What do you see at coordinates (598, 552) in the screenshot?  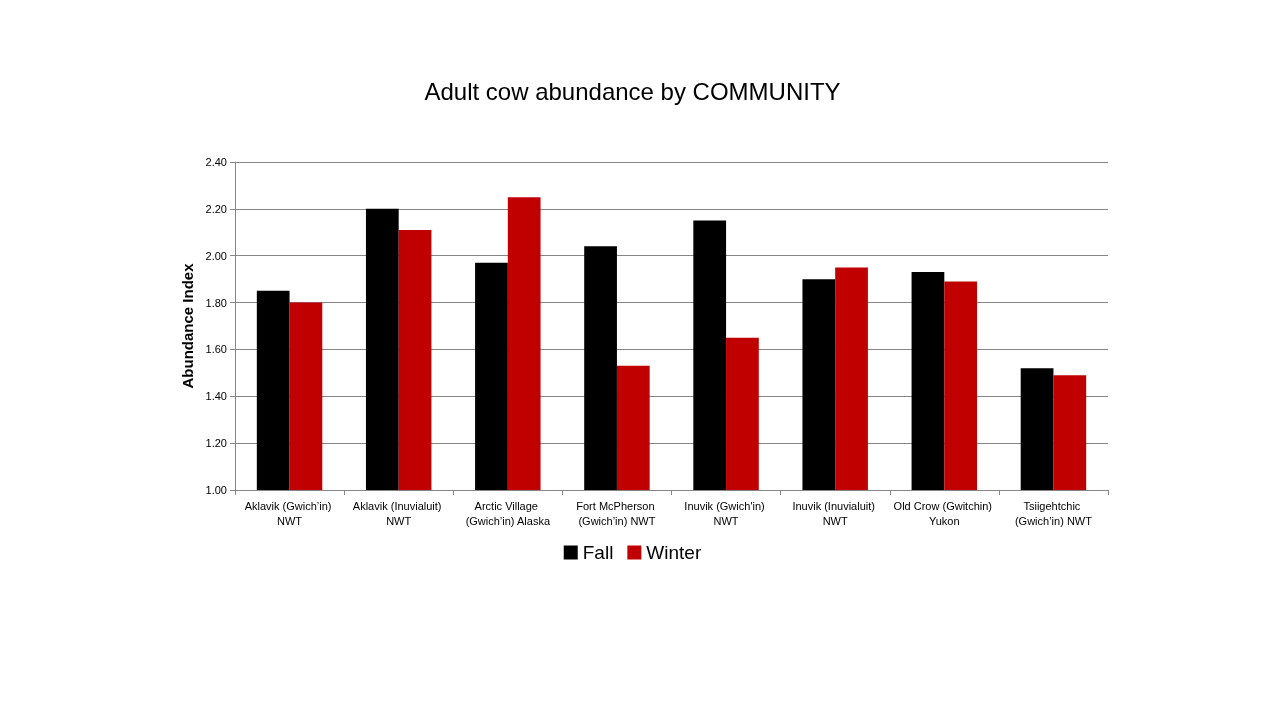 I see `legend-label: Fall` at bounding box center [598, 552].